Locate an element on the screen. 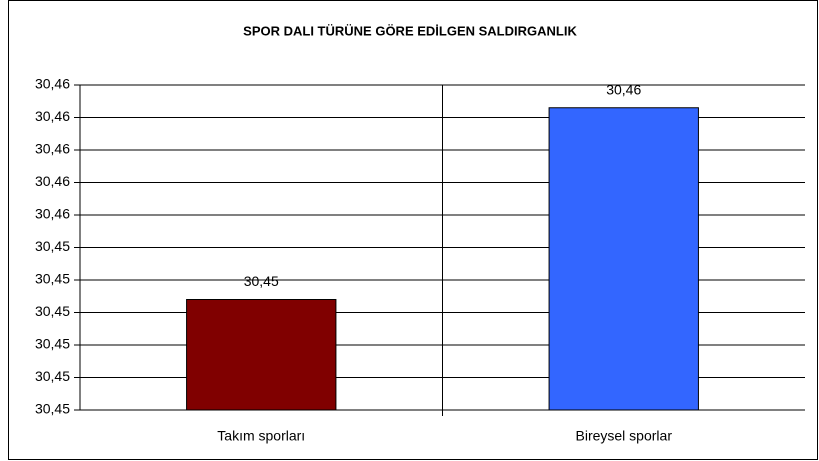  x-tick-label: Takım sporları is located at coordinates (261, 436).